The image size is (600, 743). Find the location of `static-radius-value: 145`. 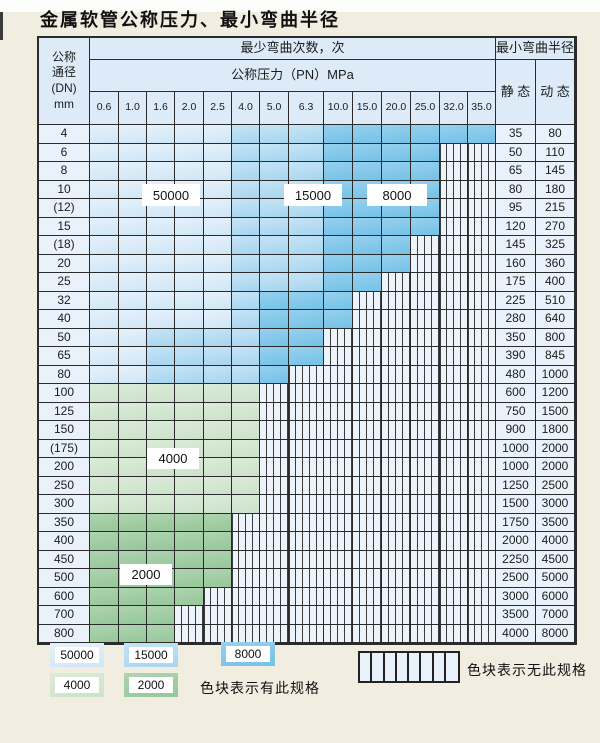

static-radius-value: 145 is located at coordinates (516, 245).